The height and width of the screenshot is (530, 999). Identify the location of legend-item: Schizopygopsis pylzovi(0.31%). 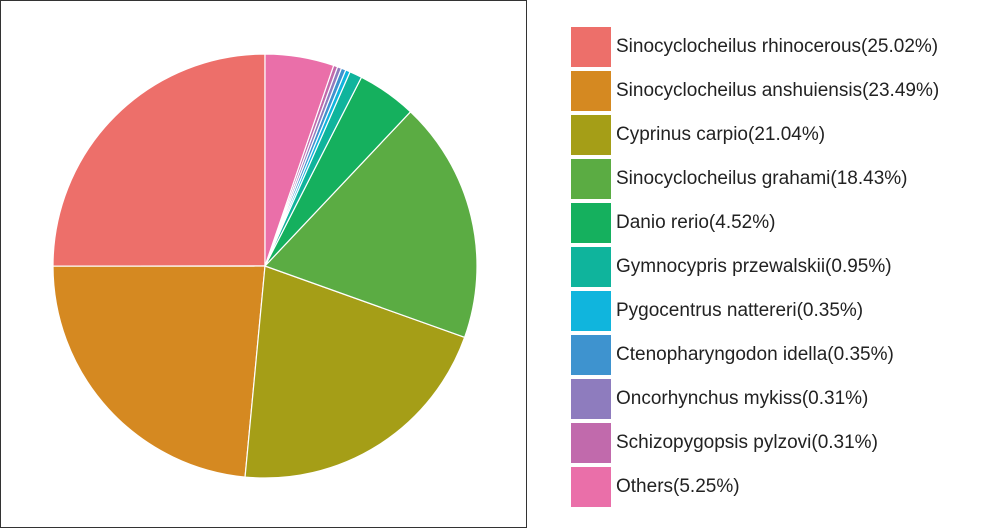
(785, 442).